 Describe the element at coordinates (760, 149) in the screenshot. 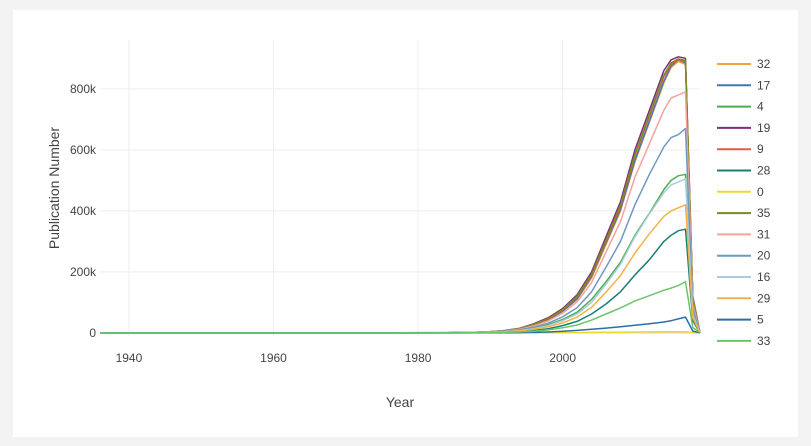

I see `legend-label: 9` at that location.